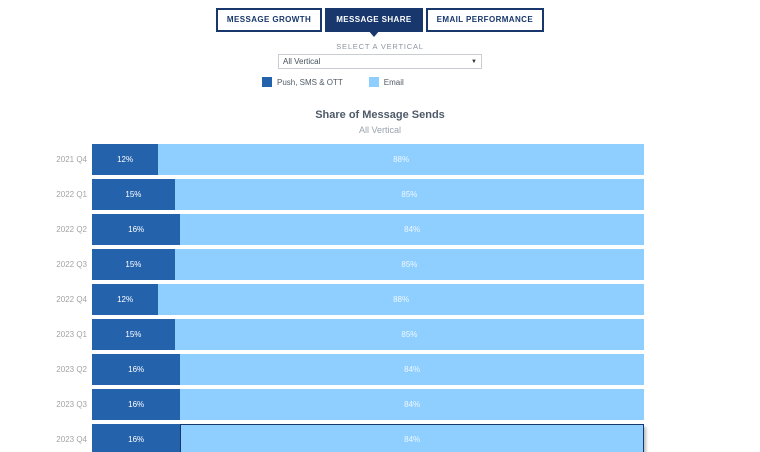 The image size is (760, 452). Describe the element at coordinates (71, 439) in the screenshot. I see `row-category-label: 2023 Q4` at that location.